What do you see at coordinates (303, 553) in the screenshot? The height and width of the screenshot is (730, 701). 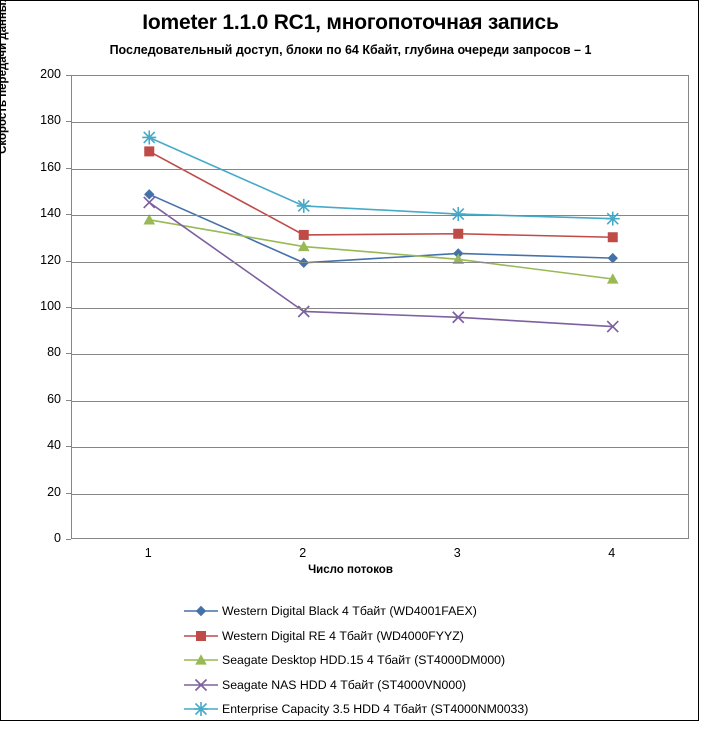 I see `x-tick-label: 2` at bounding box center [303, 553].